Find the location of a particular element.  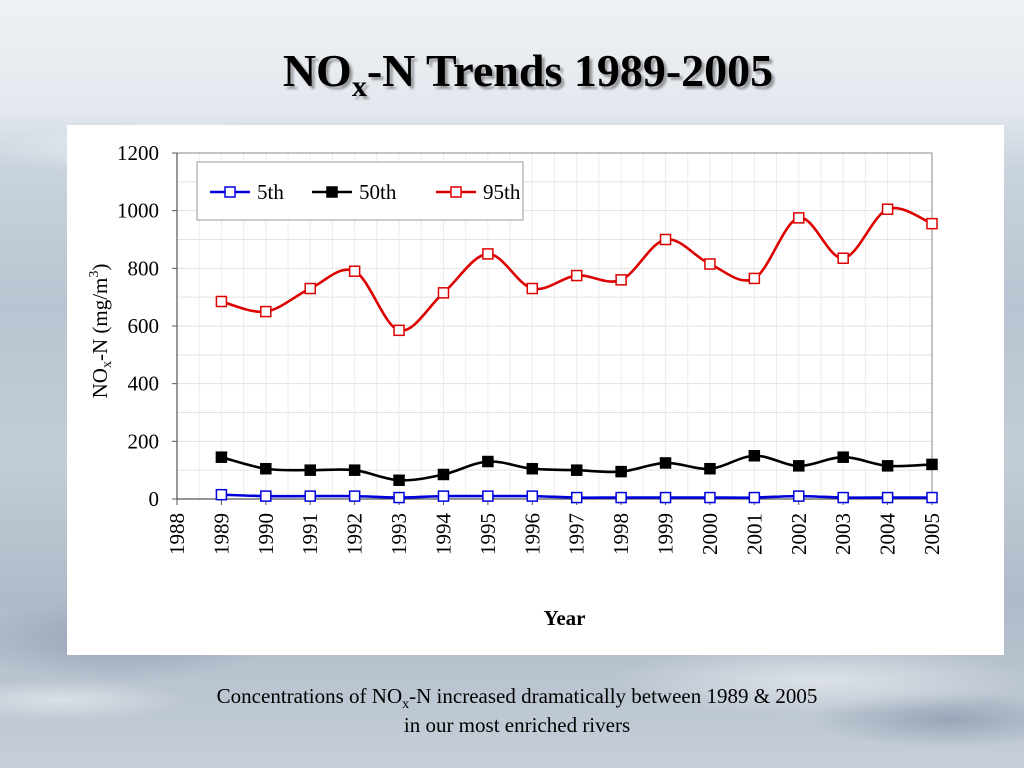

x-tick-label: 2005 is located at coordinates (932, 534).